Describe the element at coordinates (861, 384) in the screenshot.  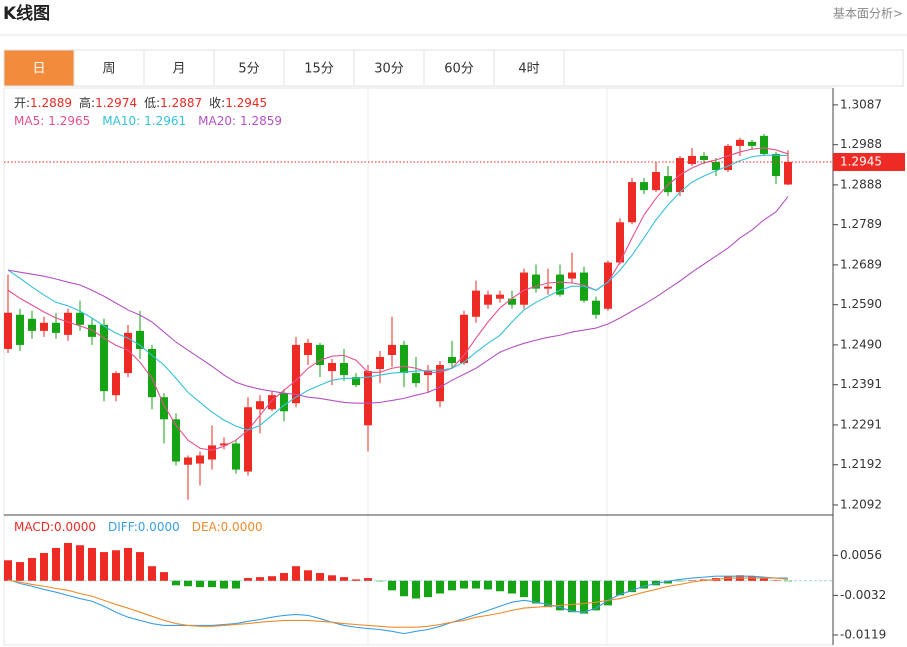
I see `y-tick-label: 1.2391` at that location.